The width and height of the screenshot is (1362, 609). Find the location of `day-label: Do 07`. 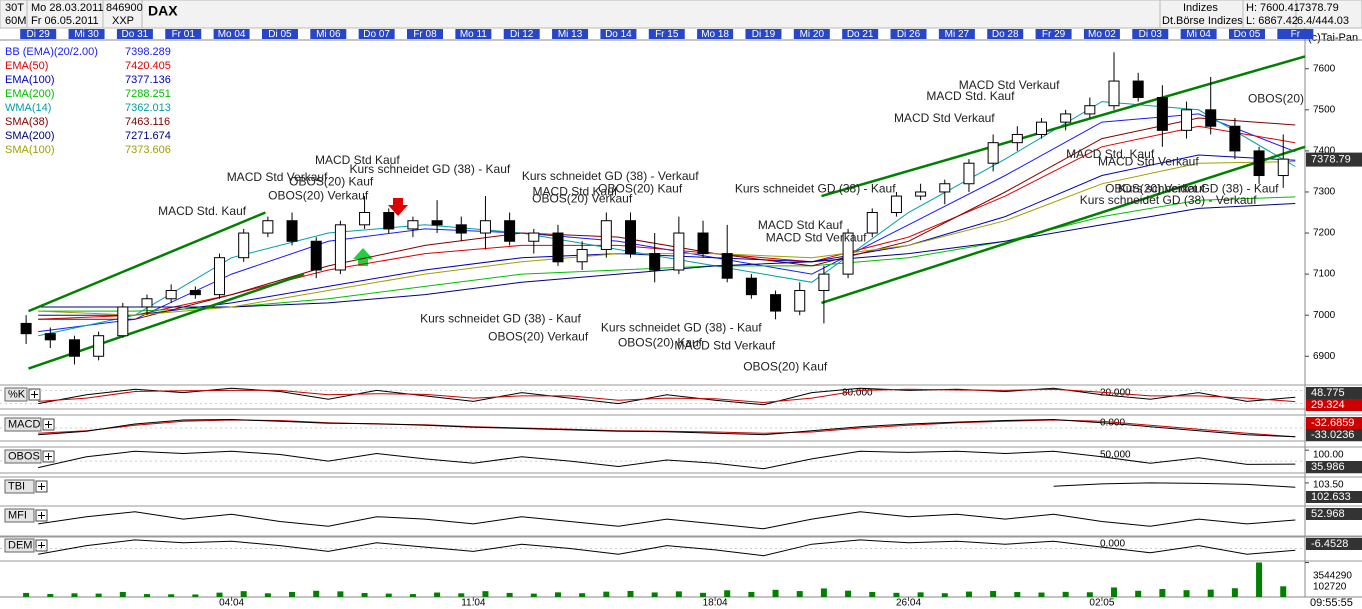

day-label: Do 07 is located at coordinates (376, 34).